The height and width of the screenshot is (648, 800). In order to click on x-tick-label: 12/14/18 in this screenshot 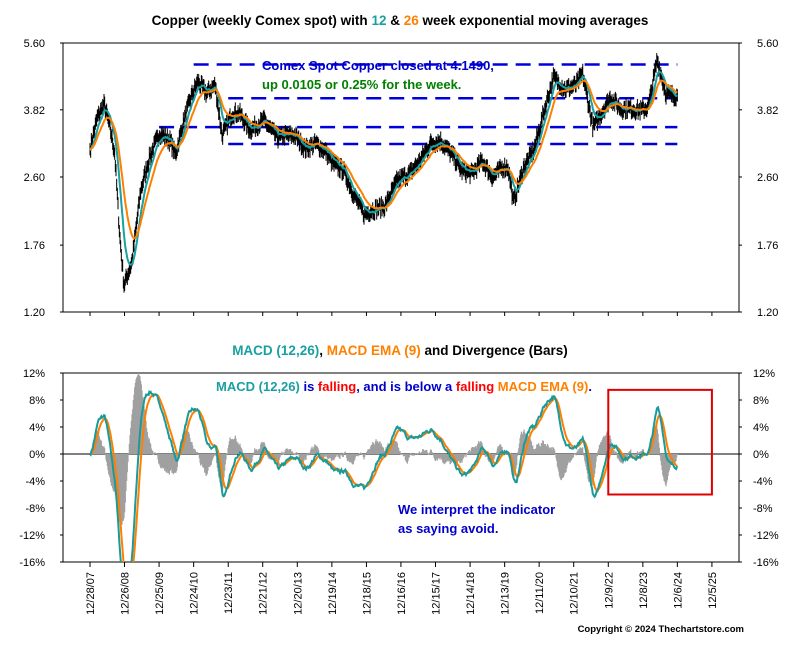, I will do `click(471, 593)`.